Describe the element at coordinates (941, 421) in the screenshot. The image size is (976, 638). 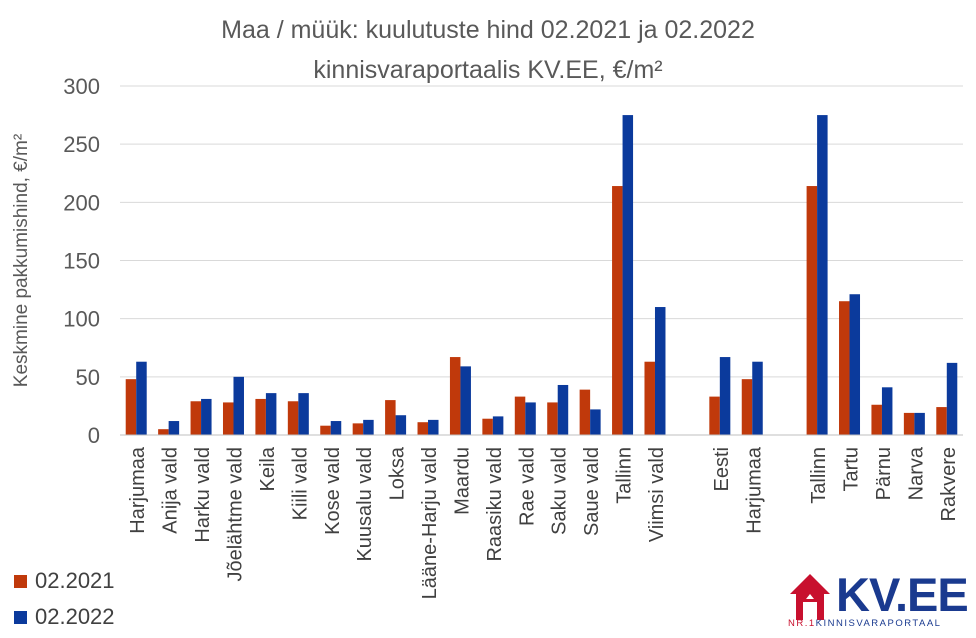
I see `bar-02.2021-Rakvere` at that location.